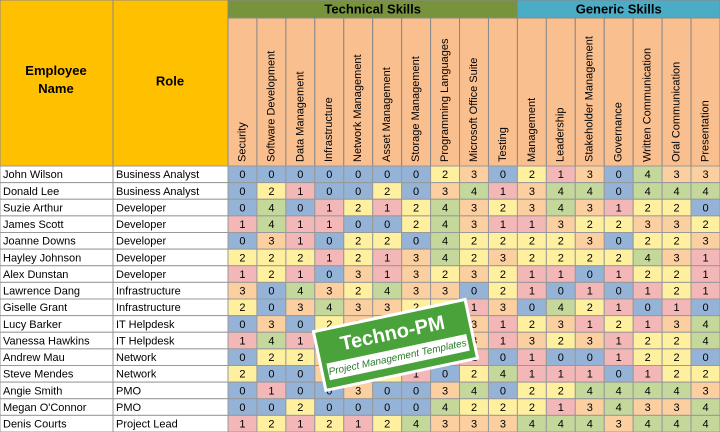  I want to click on employee-name: Steve Mendes, so click(38, 375).